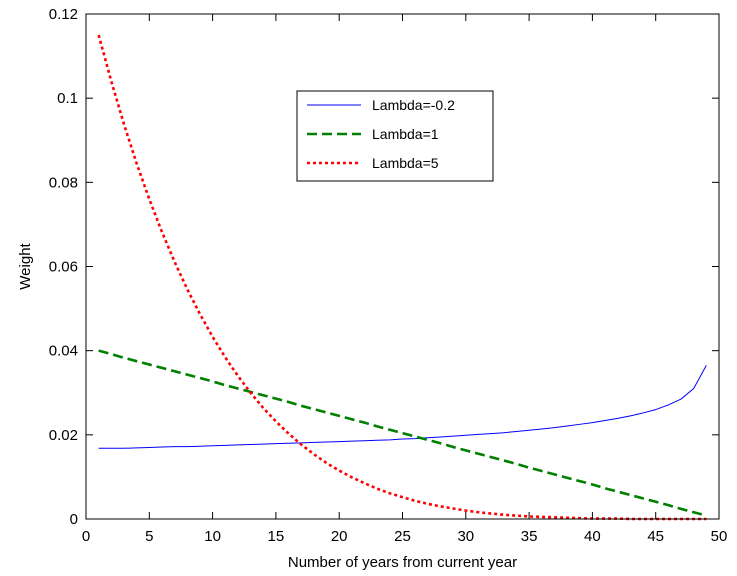  I want to click on x-tick-label: 0, so click(86, 536).